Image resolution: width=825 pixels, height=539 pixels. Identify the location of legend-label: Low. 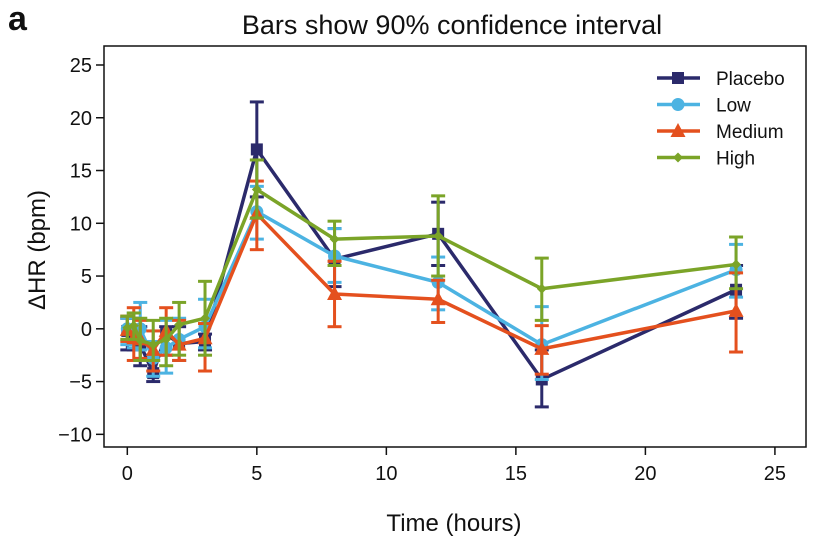
(733, 106).